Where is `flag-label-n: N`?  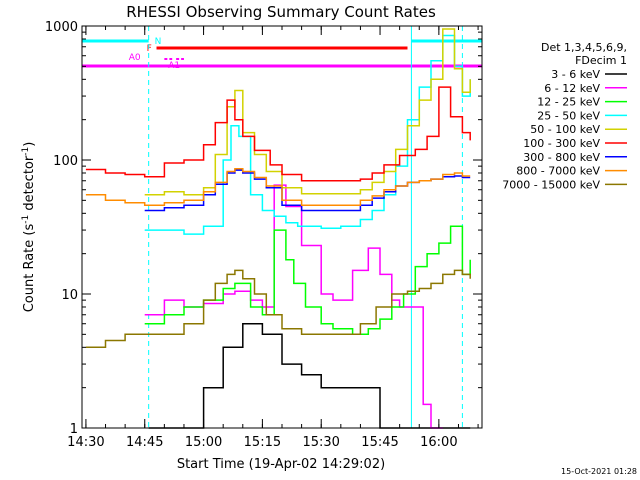
flag-label-n: N is located at coordinates (158, 42).